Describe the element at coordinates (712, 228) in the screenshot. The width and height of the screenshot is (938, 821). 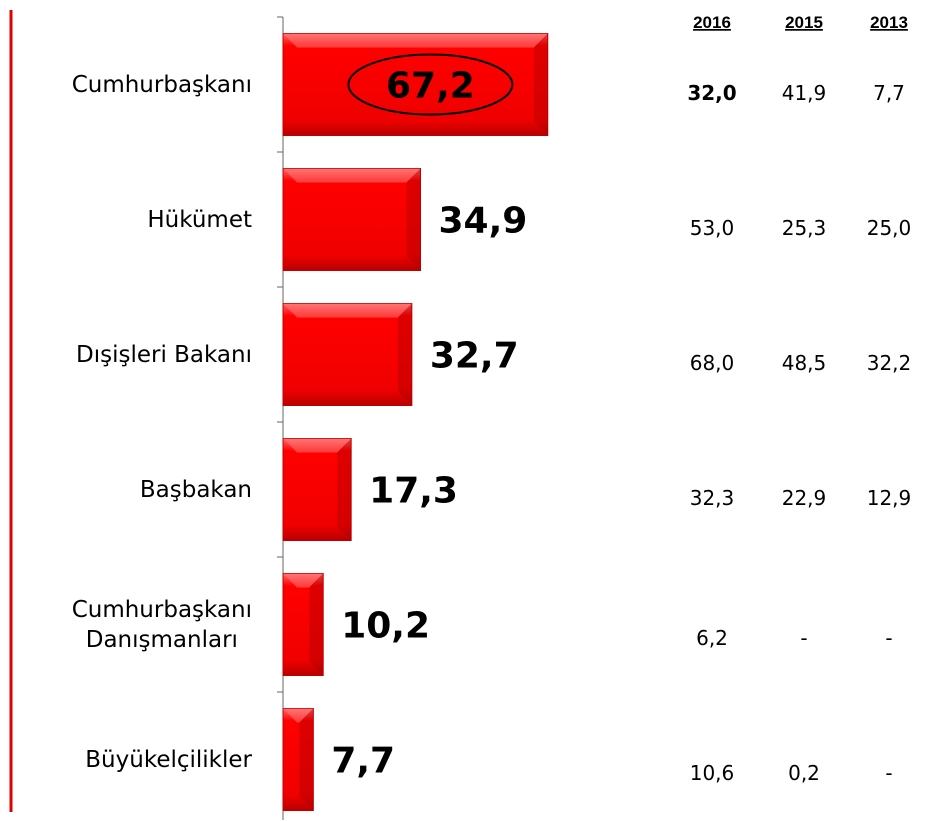
I see `table-cell: 53,0` at that location.